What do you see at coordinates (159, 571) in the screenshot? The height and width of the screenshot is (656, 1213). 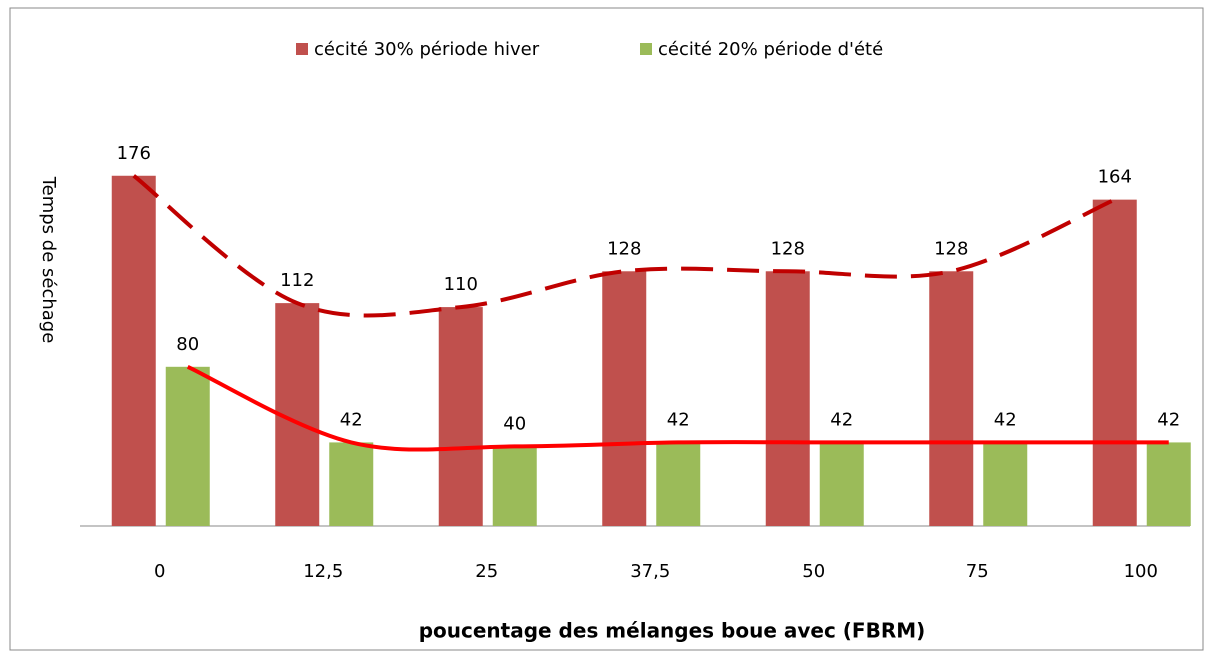 I see `x-tick-label: 0` at bounding box center [159, 571].